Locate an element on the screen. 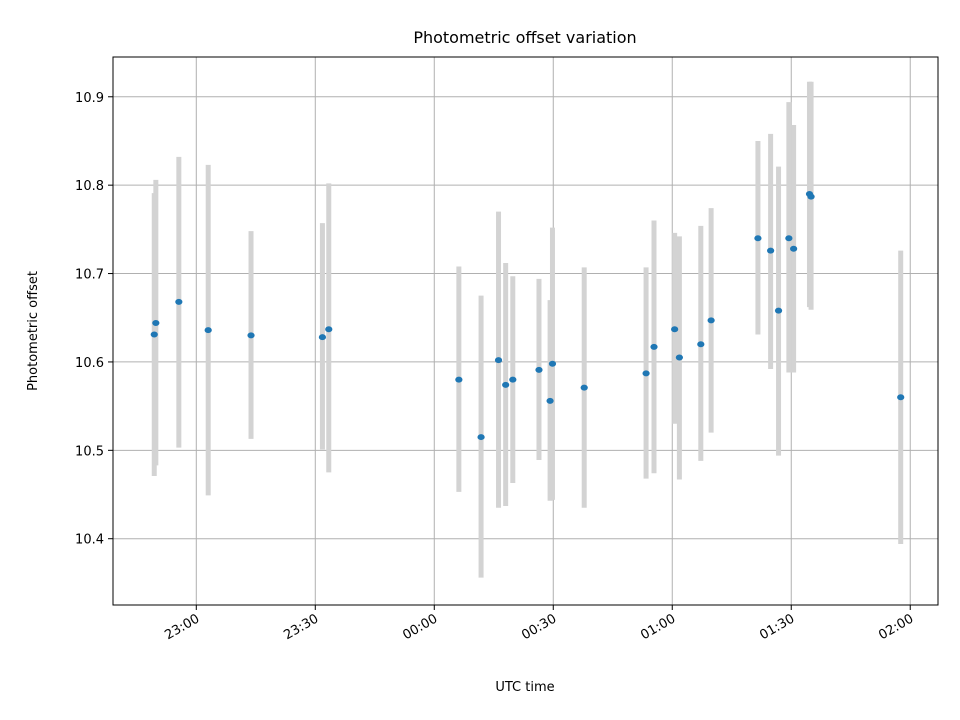 This screenshot has height=720, width=960. y-tick-label: 10.7 is located at coordinates (89, 275).